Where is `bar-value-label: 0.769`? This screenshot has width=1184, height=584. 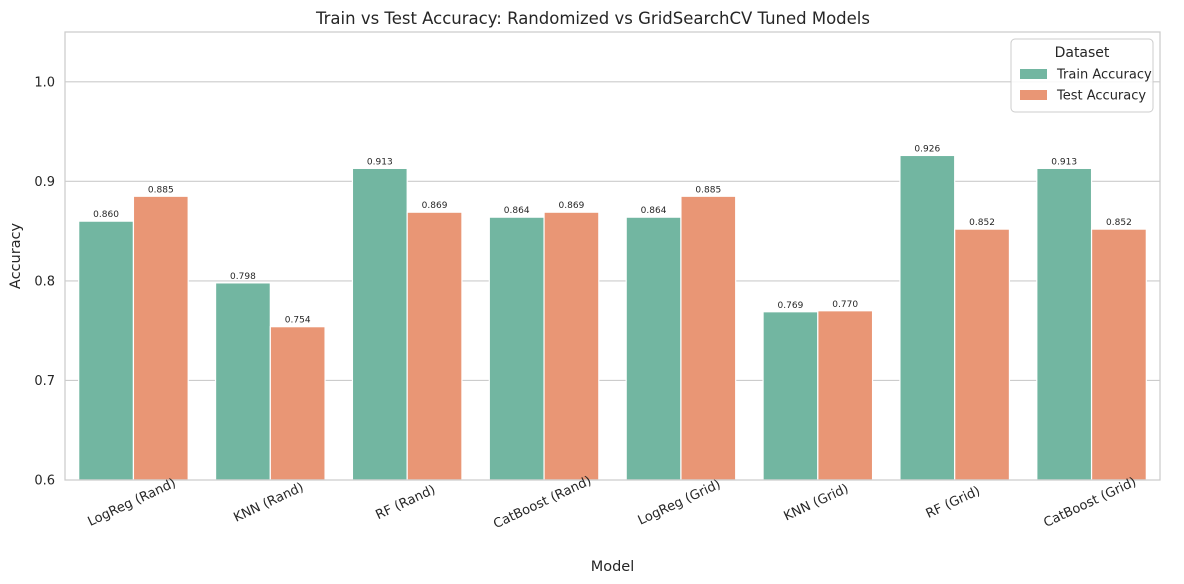 bar-value-label: 0.769 is located at coordinates (791, 306).